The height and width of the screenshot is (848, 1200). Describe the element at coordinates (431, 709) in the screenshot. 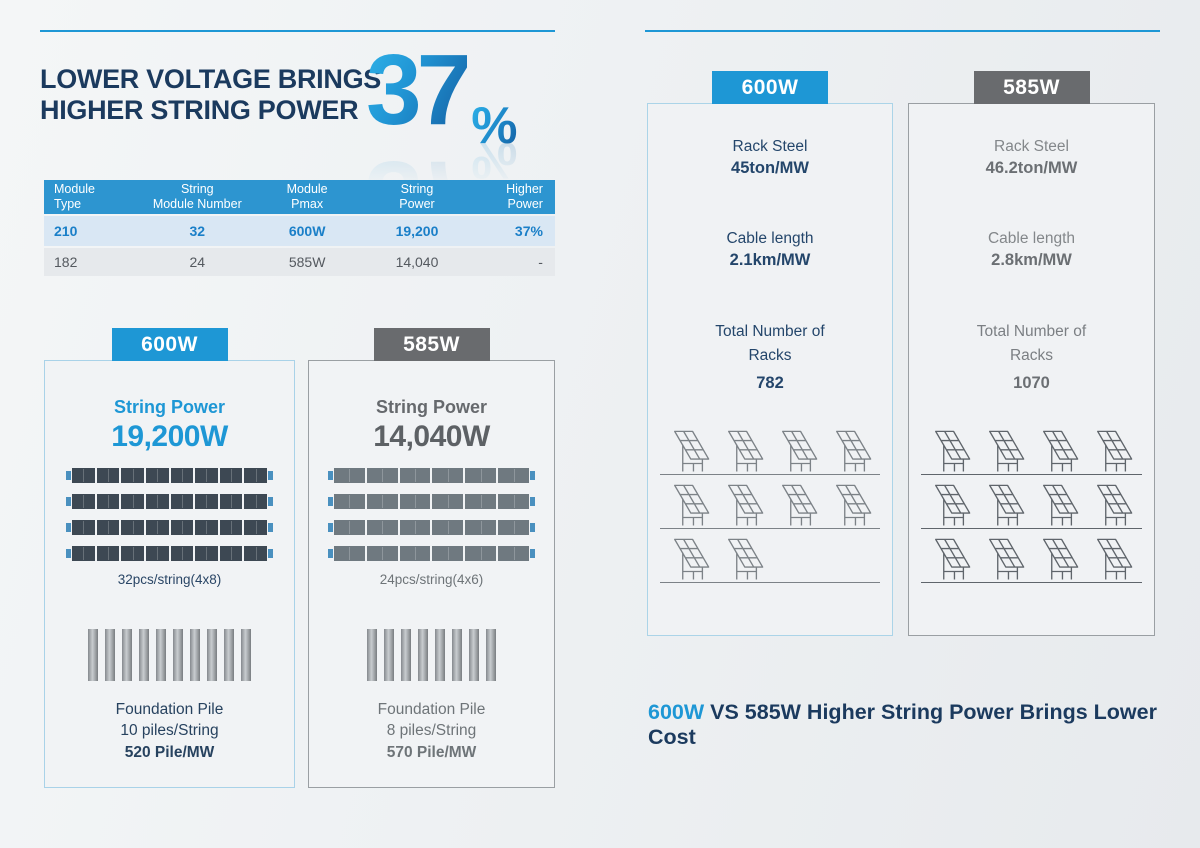

I see `foundation-label: Foundation Pile` at that location.